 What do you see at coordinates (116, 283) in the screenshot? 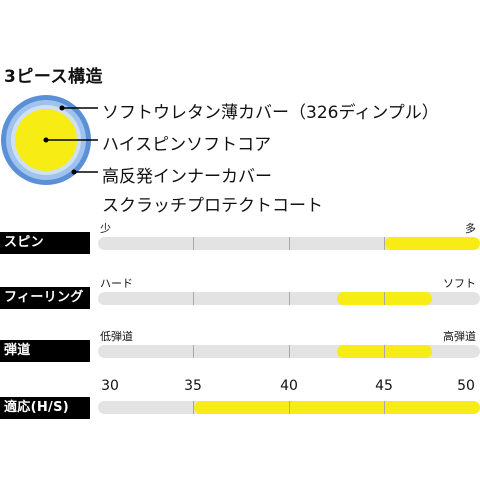
I see `feeling-left-label: ハード` at bounding box center [116, 283].